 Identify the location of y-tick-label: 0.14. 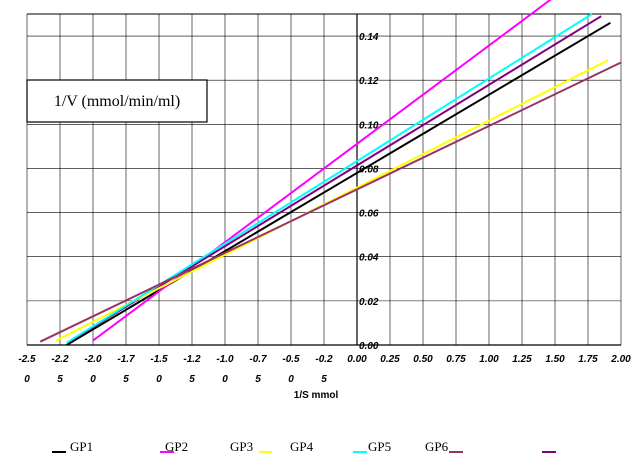
(369, 37).